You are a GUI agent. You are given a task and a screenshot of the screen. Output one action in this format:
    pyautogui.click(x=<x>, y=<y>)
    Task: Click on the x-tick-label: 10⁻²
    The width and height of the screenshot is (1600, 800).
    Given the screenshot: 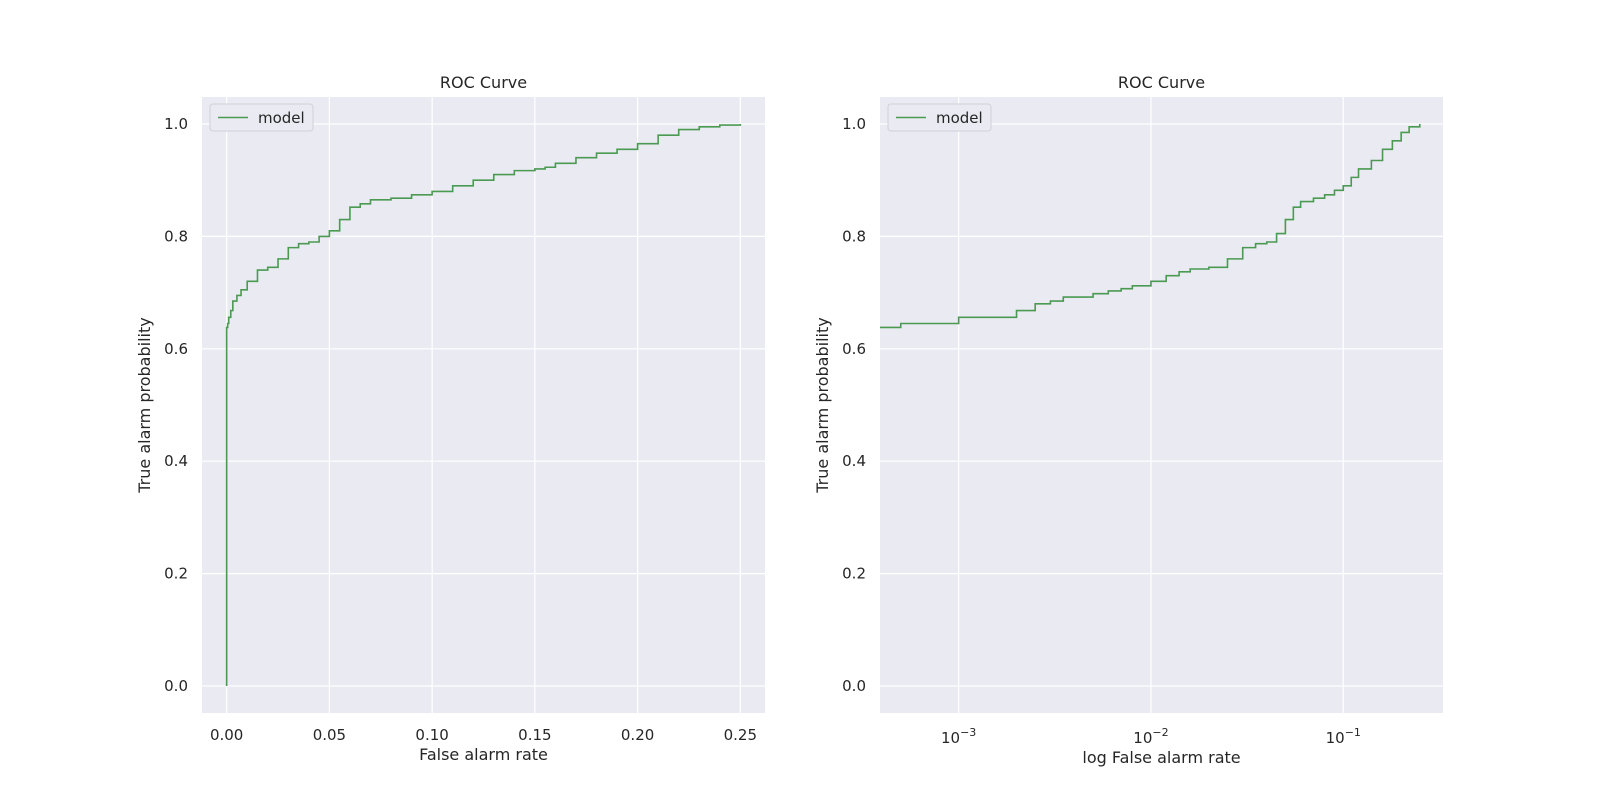 What is the action you would take?
    pyautogui.click(x=1150, y=736)
    